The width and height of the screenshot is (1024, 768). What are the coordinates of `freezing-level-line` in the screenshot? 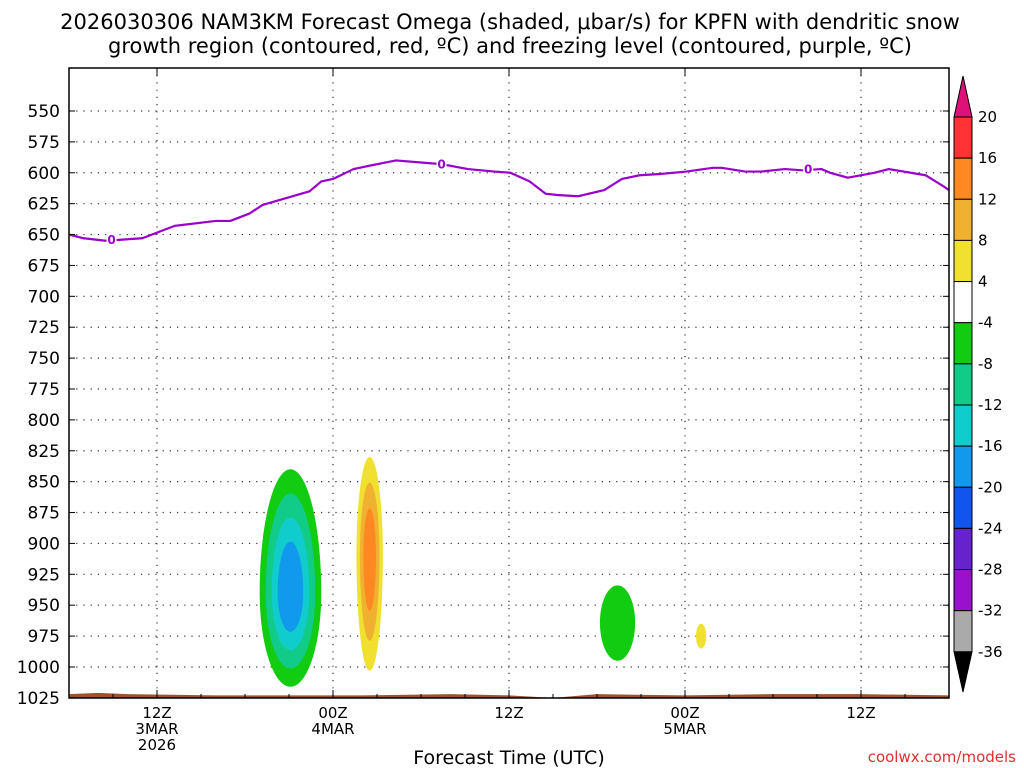 It's located at (509, 200).